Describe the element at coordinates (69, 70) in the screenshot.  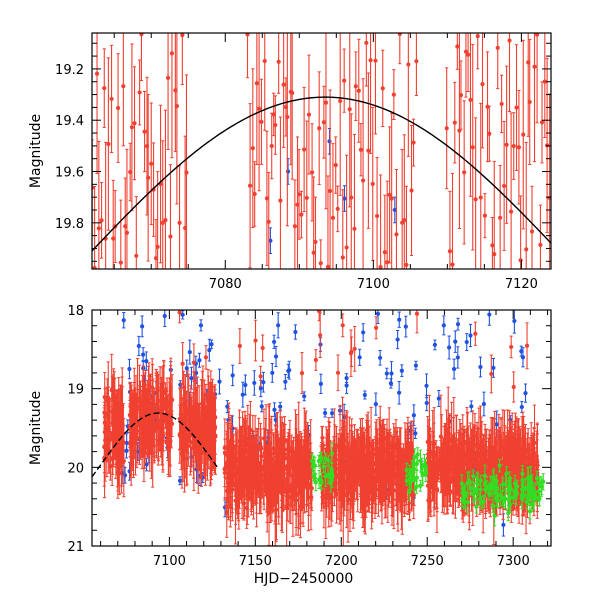
I see `y-tick-label: 19.2` at that location.